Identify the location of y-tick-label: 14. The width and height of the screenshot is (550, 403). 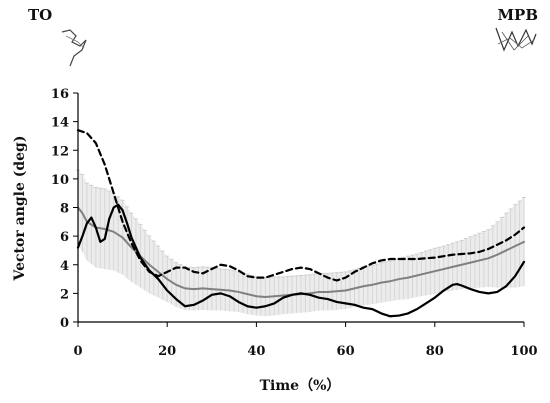
(60, 123).